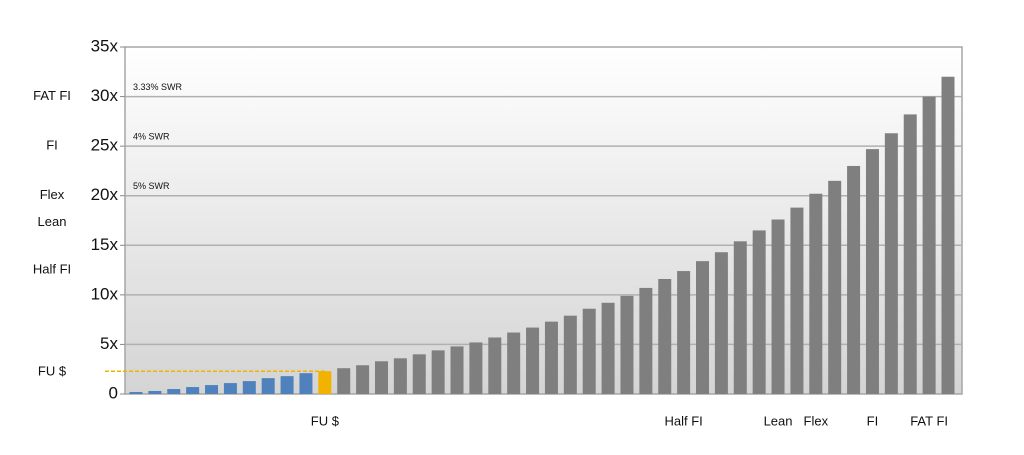 The image size is (1024, 455). What do you see at coordinates (52, 145) in the screenshot?
I see `milestone-label: FI` at bounding box center [52, 145].